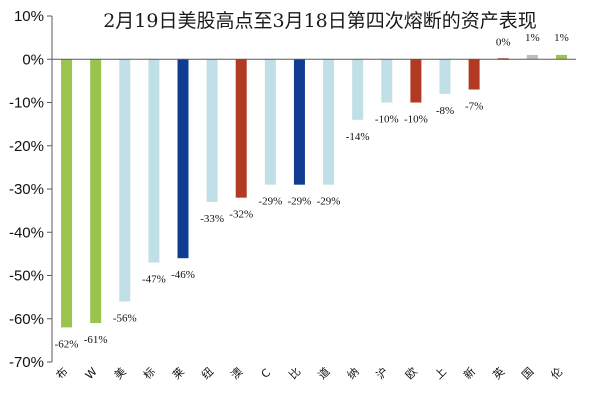 Image resolution: width=590 pixels, height=410 pixels. What do you see at coordinates (183, 275) in the screenshot?
I see `data-label: -46%` at bounding box center [183, 275].